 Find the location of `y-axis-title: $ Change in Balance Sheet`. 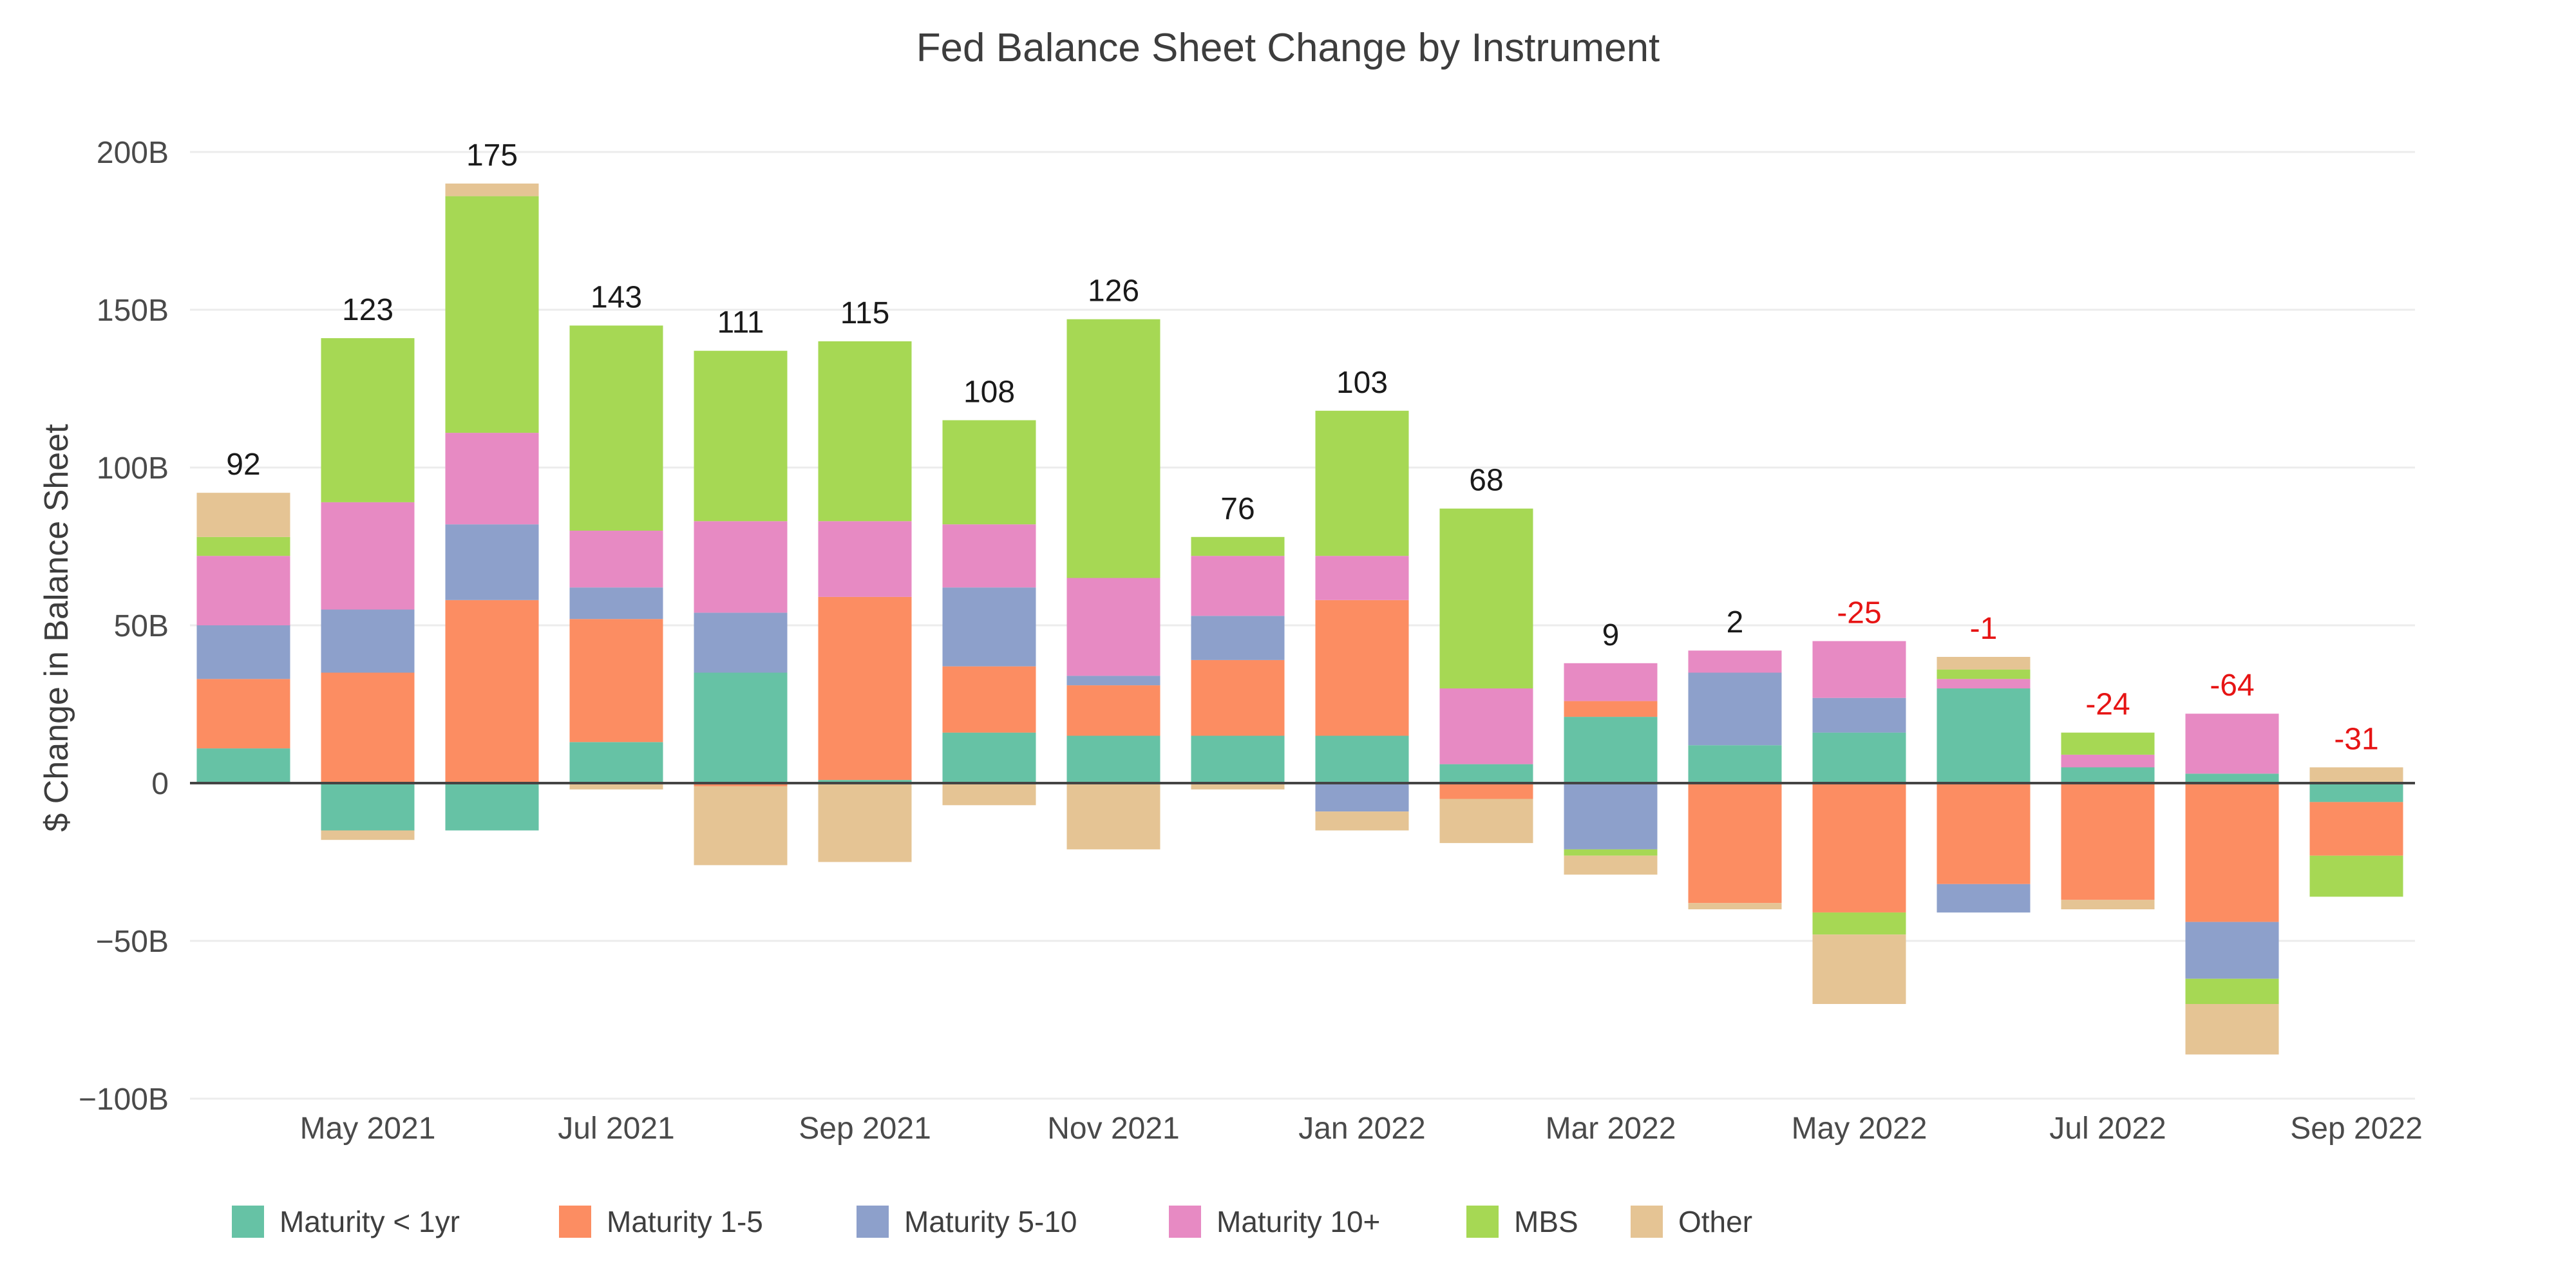

y-axis-title: $ Change in Balance Sheet is located at coordinates (56, 628).